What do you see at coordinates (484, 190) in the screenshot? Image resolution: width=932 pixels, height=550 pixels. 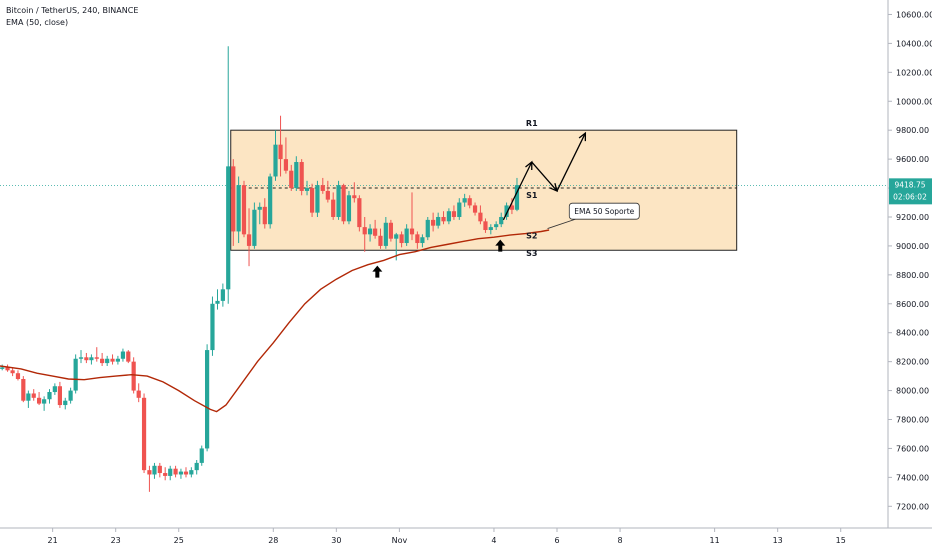 I see `range-zone-rectangle` at bounding box center [484, 190].